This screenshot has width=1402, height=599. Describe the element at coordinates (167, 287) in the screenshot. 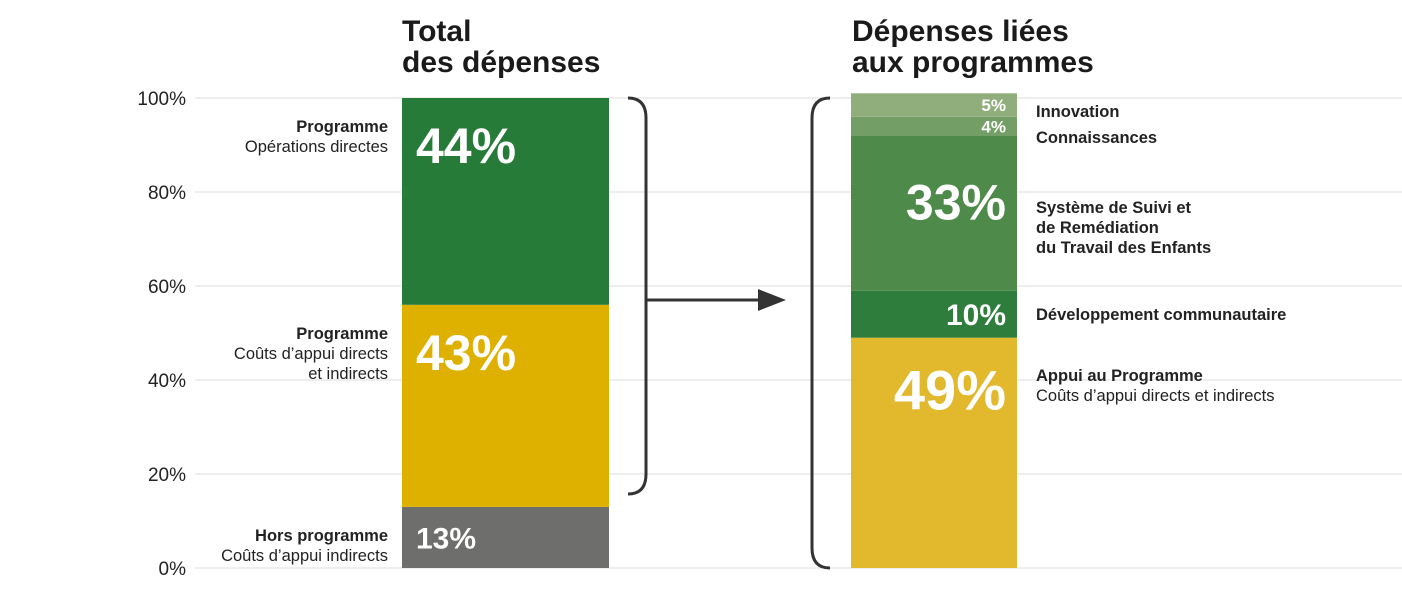

I see `y-tick-label: 60%` at that location.